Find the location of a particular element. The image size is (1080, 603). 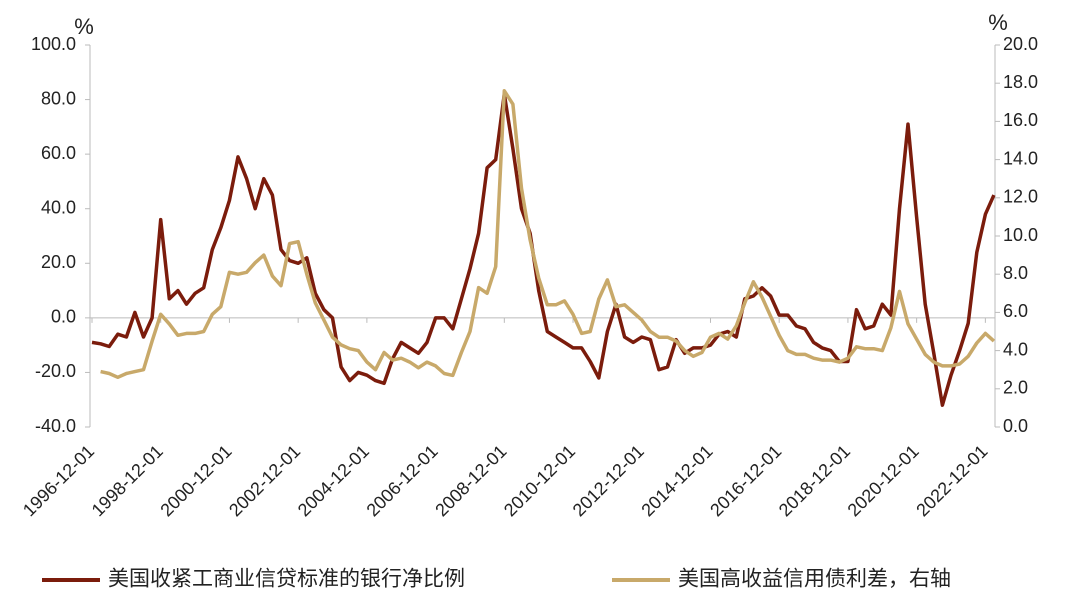

y-tick-label: 40.0 is located at coordinates (58, 207).